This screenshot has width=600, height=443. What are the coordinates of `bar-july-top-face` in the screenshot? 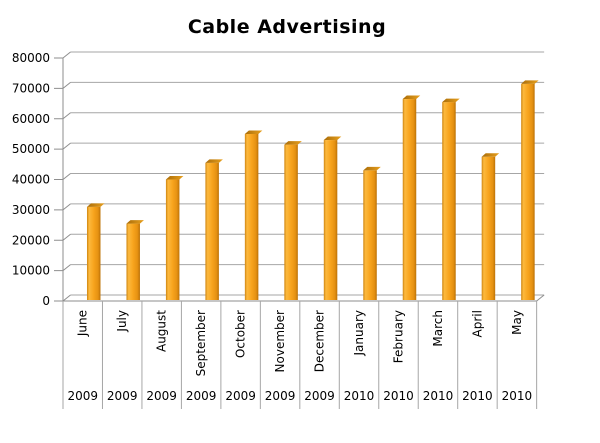 It's located at (135, 222).